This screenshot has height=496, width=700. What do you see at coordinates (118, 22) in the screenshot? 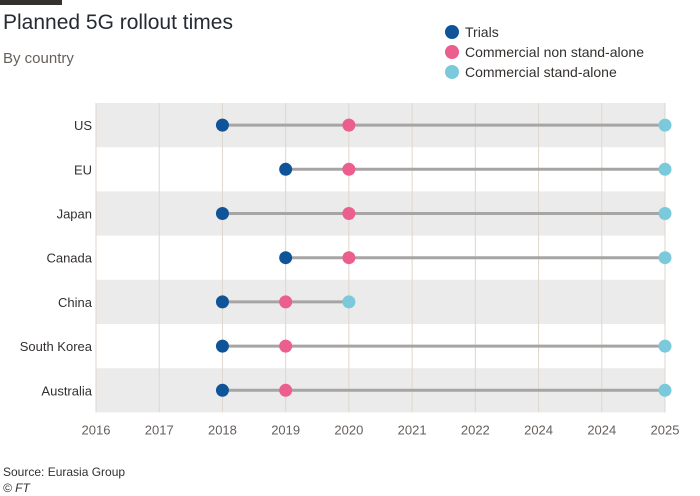
I see `chart-title: Planned 5G rollout times` at bounding box center [118, 22].